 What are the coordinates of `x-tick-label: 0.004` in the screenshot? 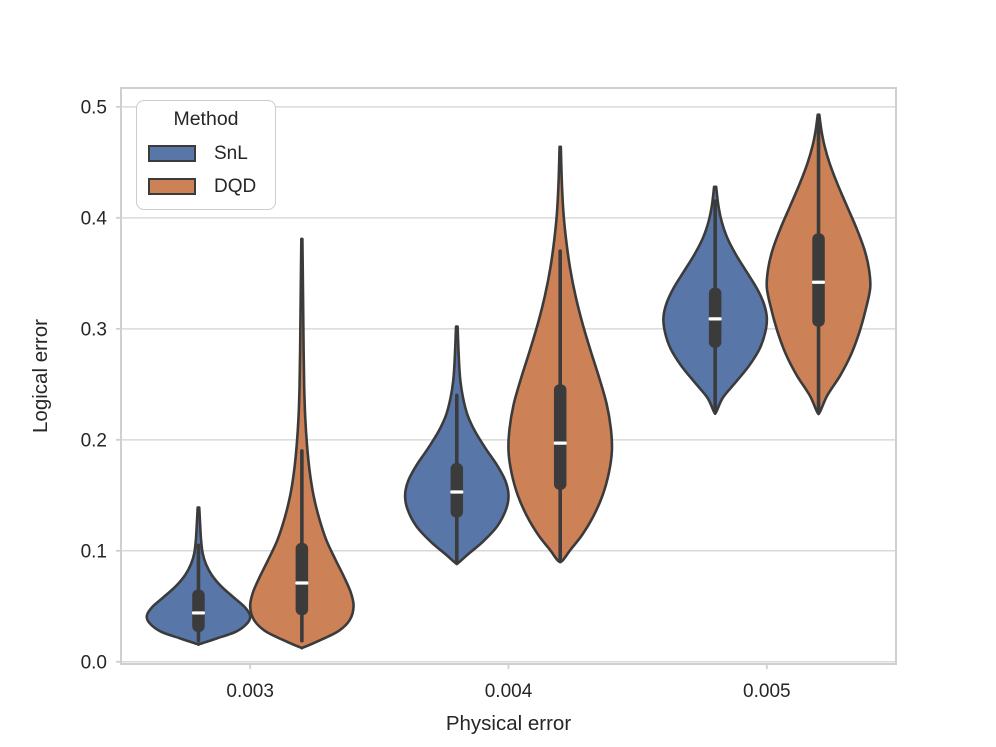 It's located at (509, 691).